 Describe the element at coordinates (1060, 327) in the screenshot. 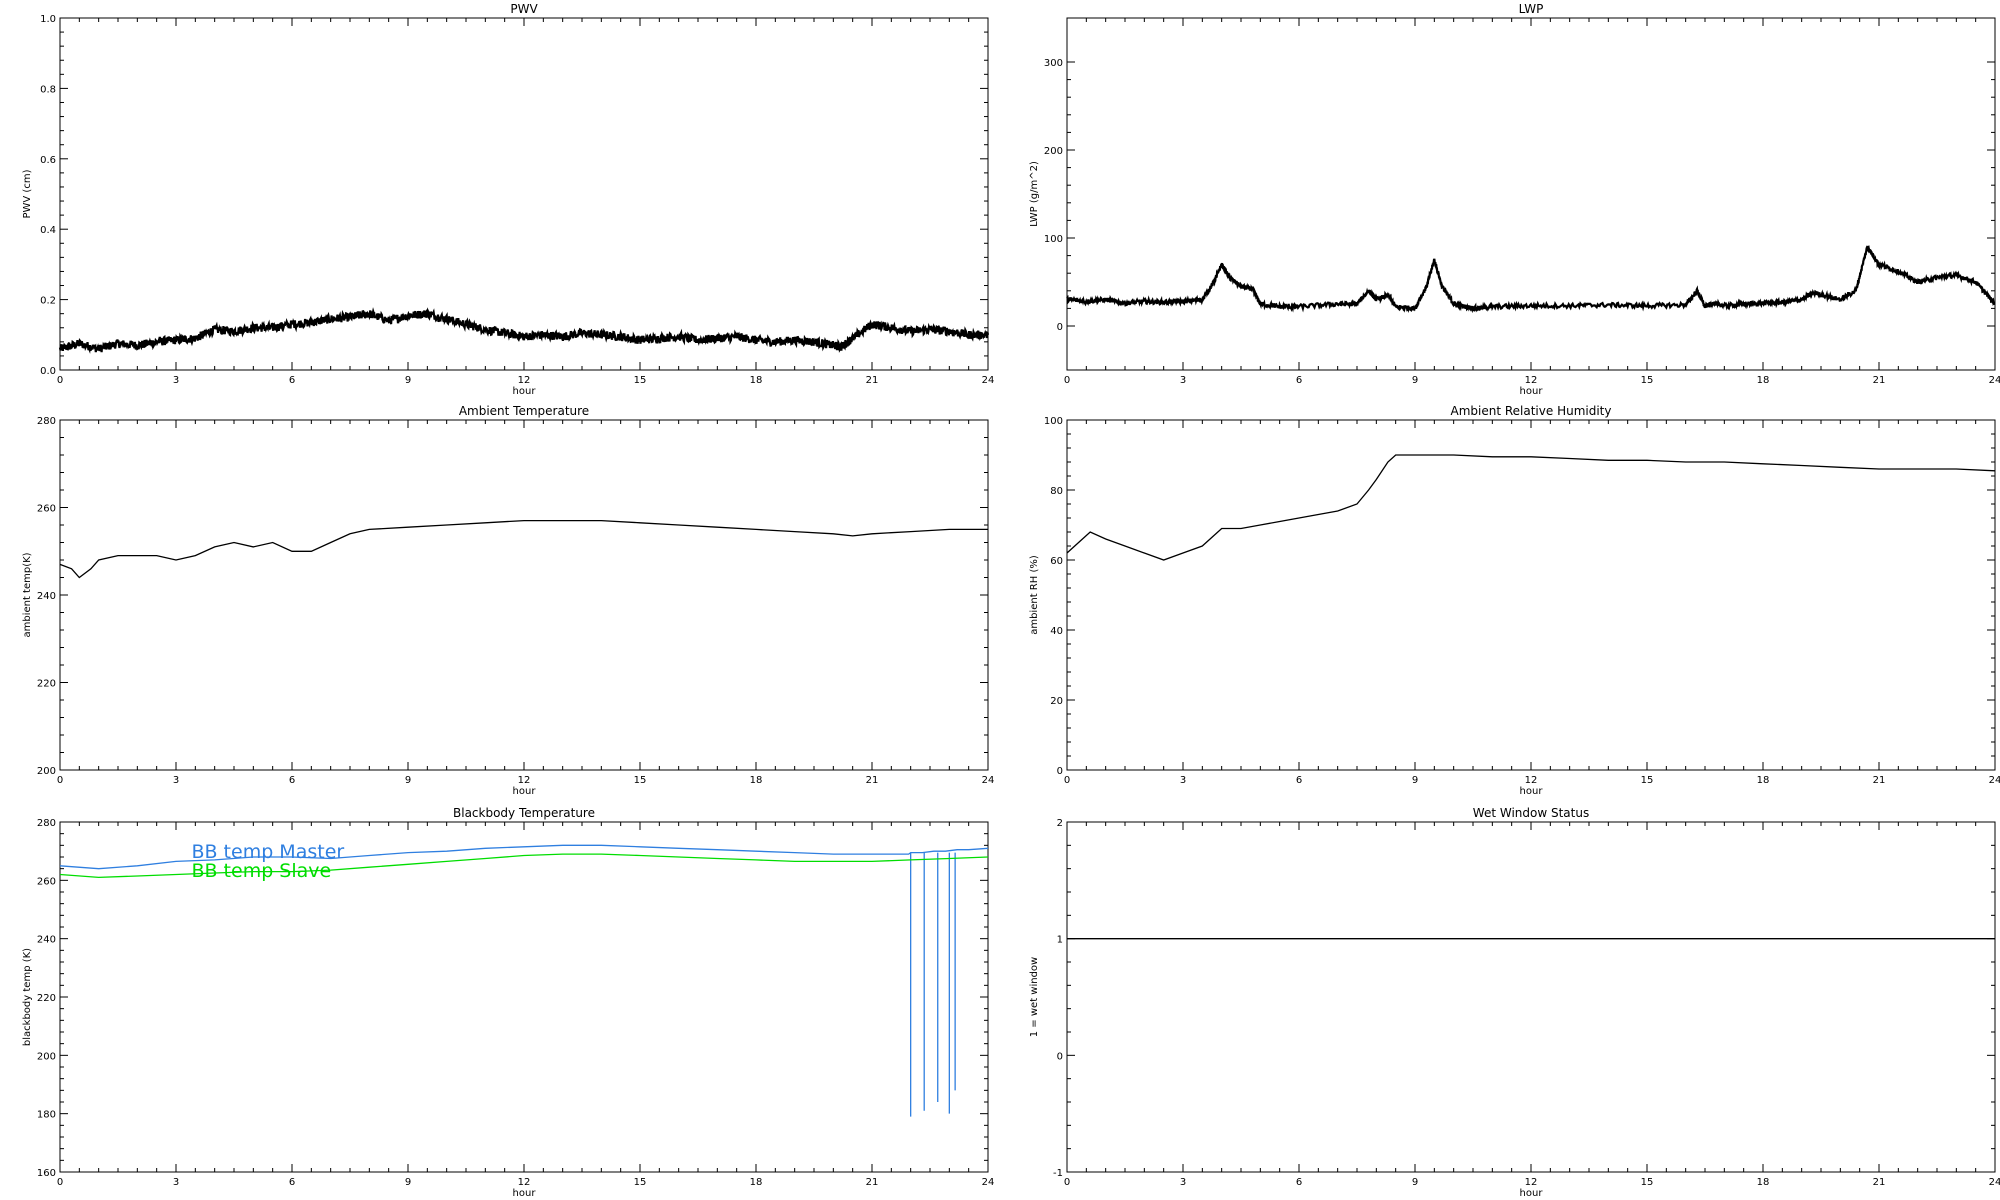

I see `y-tick-label: 0` at that location.